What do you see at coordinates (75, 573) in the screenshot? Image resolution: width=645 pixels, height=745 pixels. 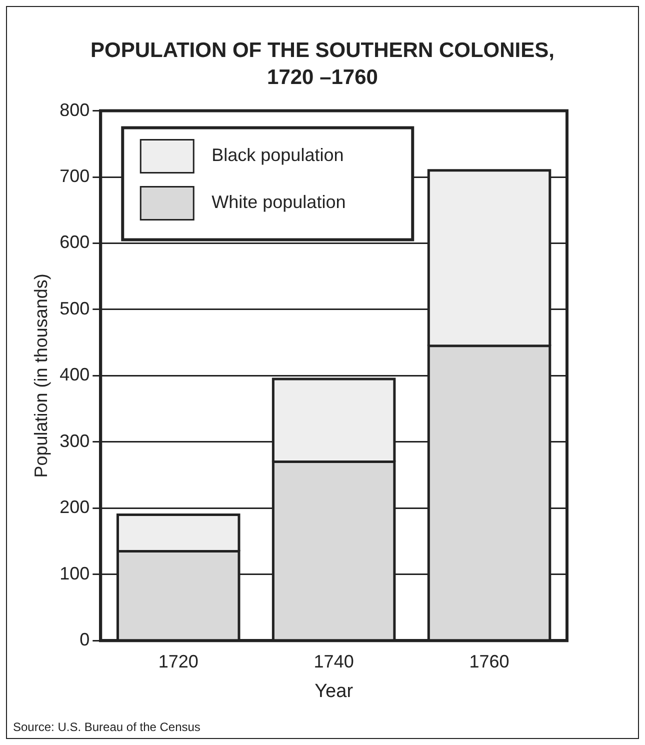 I see `y-tick-label: 100` at bounding box center [75, 573].